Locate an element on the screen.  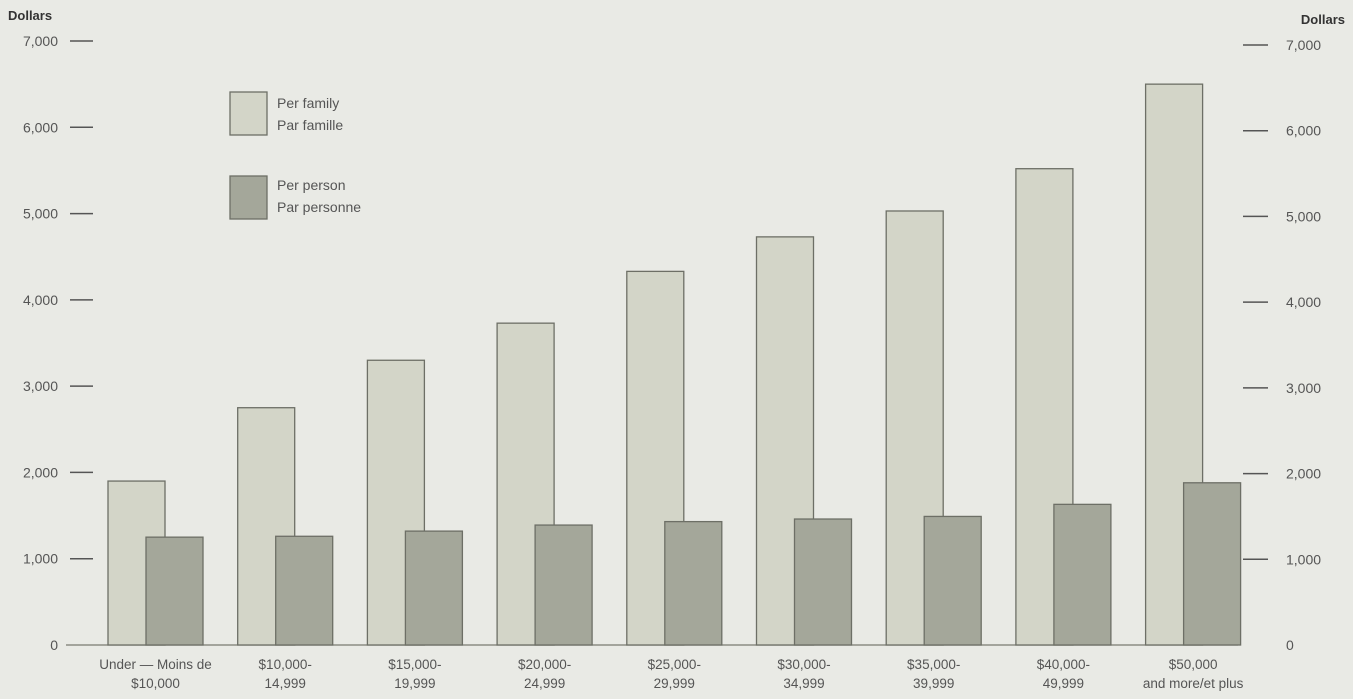
category-label-line1: $40,000- is located at coordinates (1063, 664).